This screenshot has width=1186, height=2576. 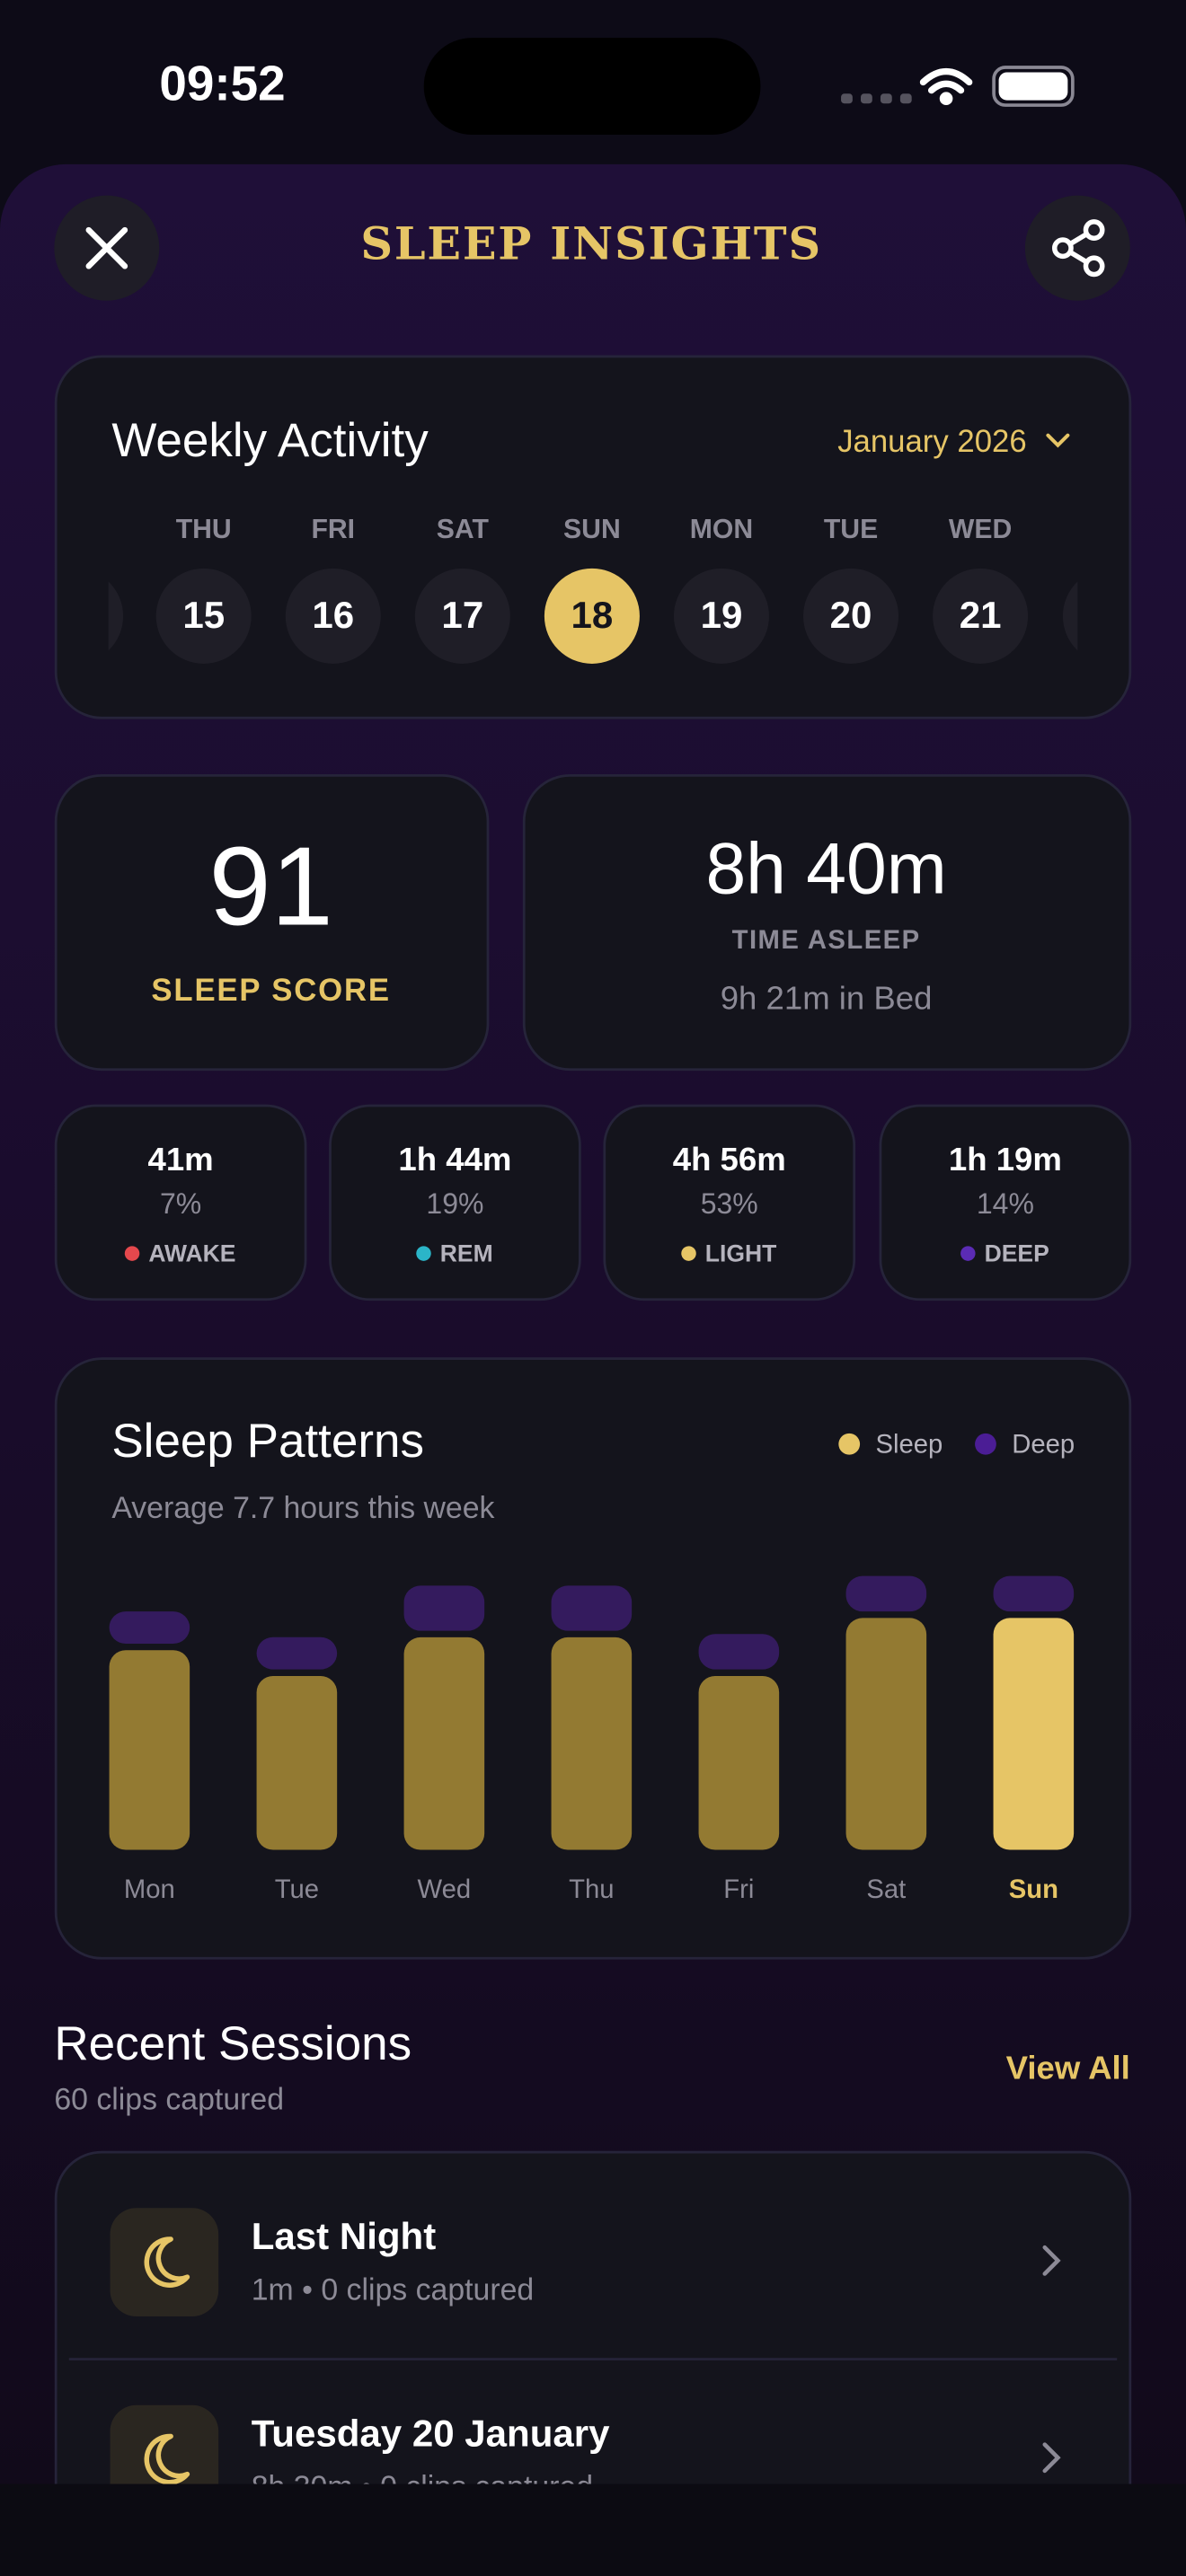 I want to click on day-number: 15, so click(x=203, y=615).